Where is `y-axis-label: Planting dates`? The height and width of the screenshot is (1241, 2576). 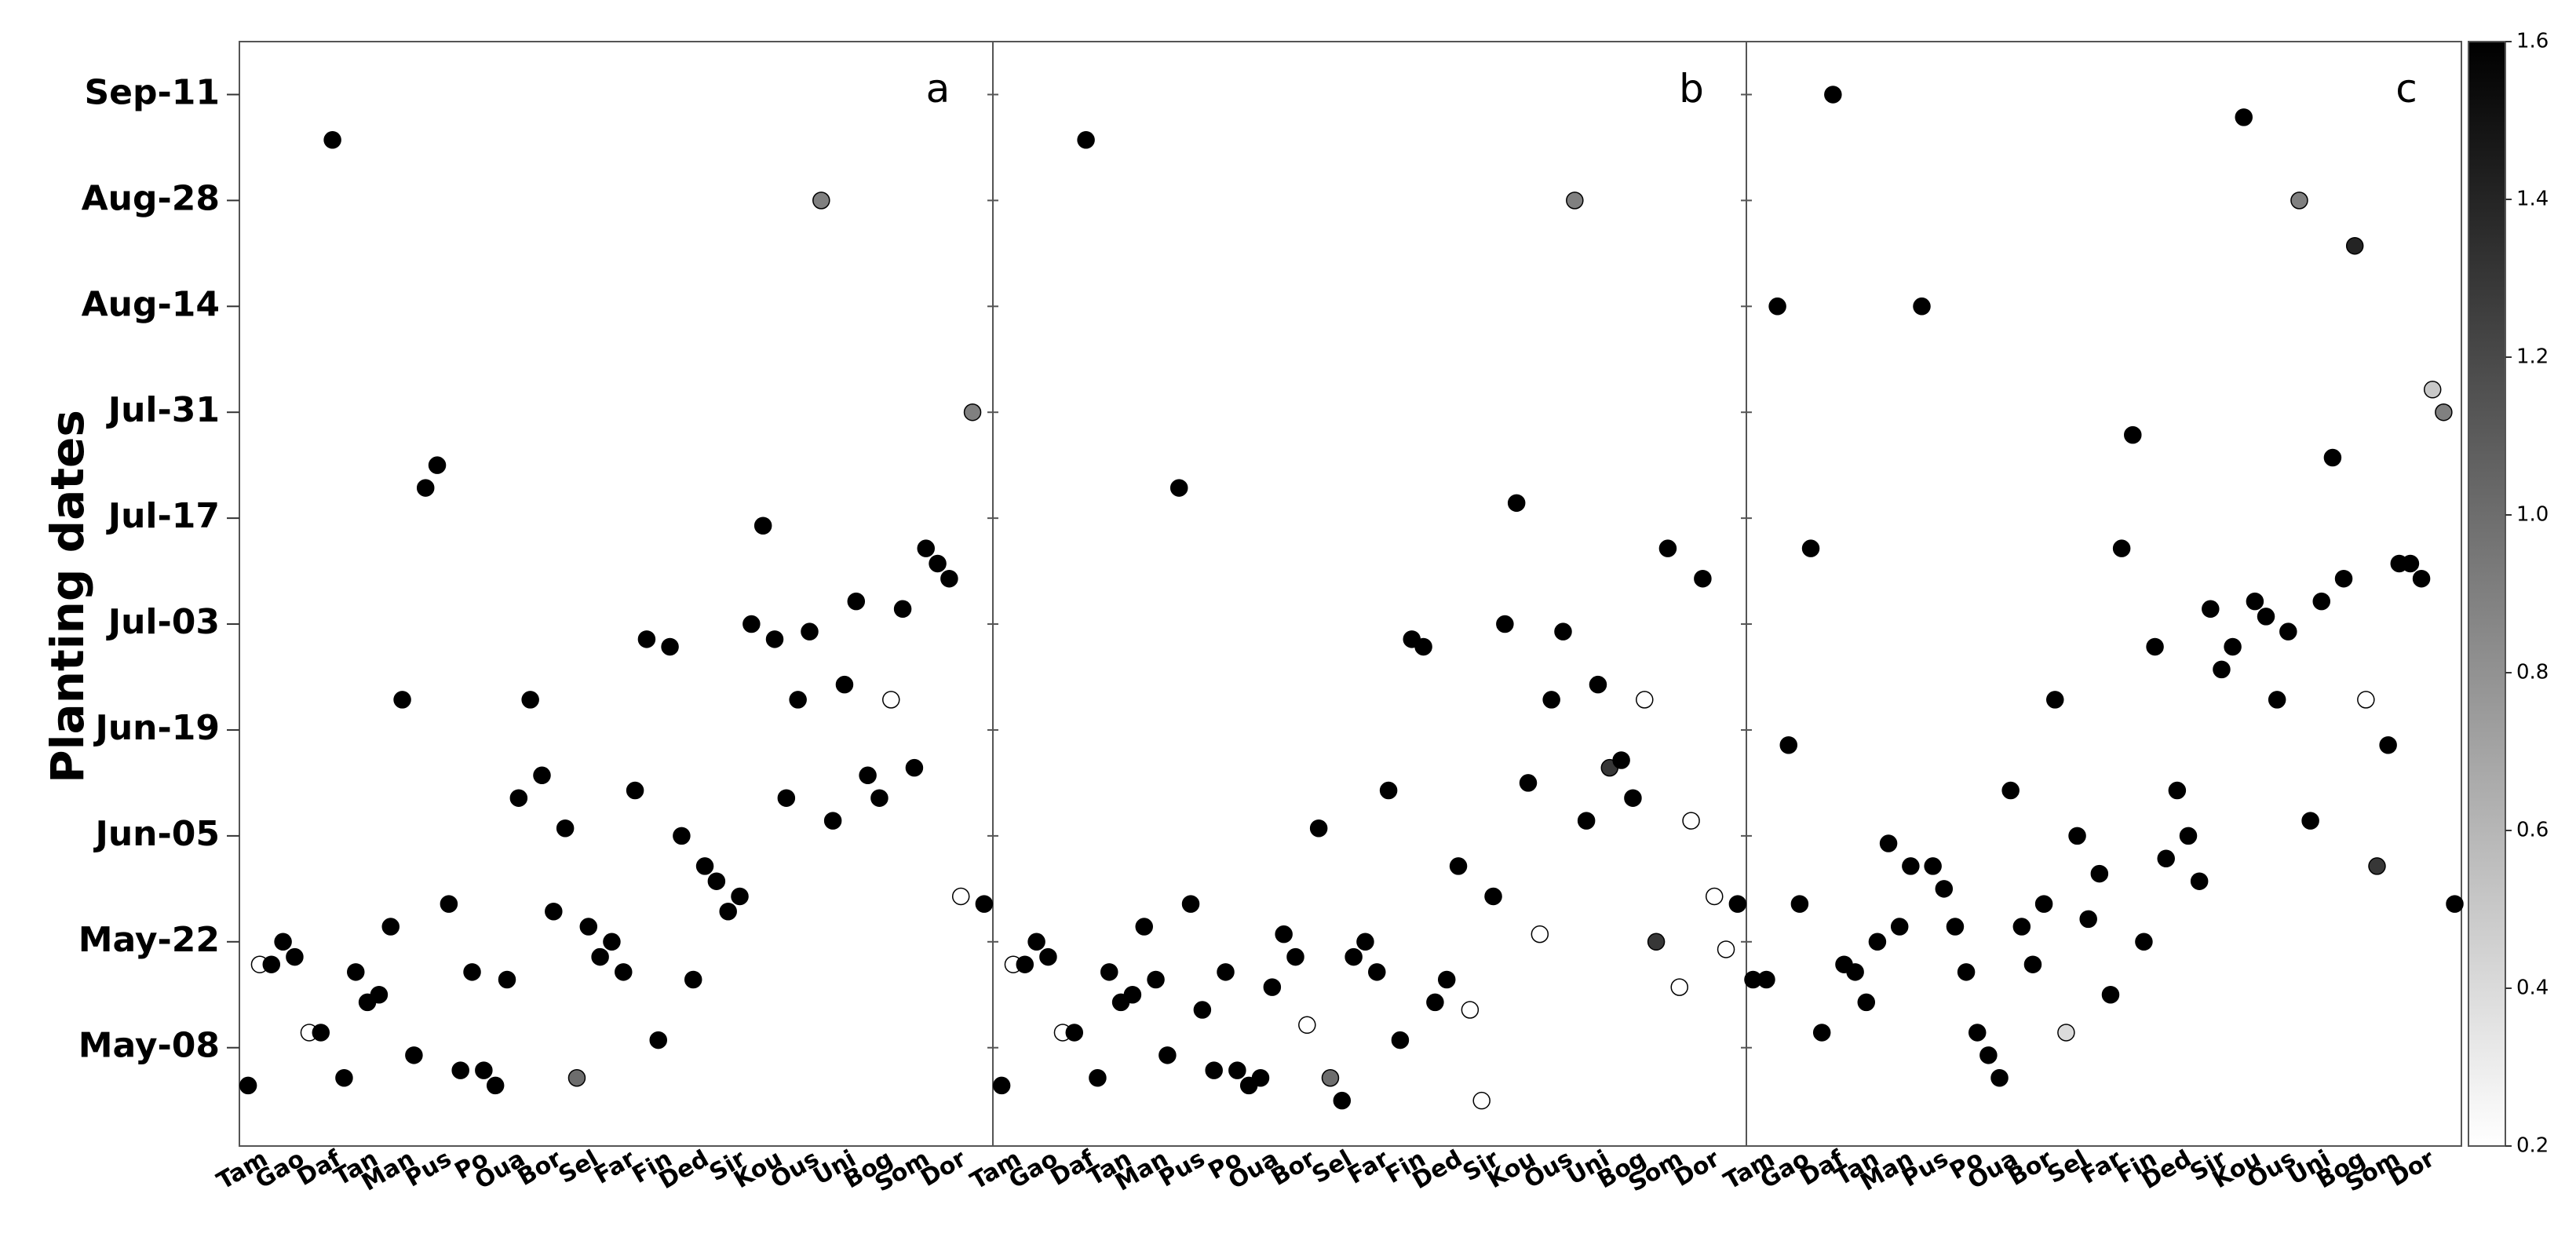 y-axis-label: Planting dates is located at coordinates (67, 596).